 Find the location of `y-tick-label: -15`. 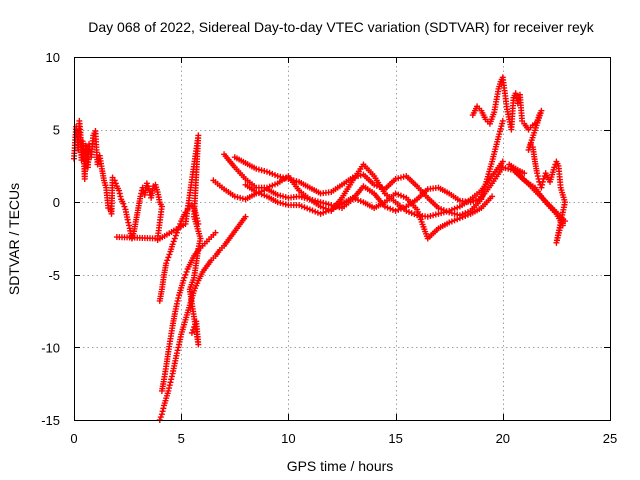

y-tick-label: -15 is located at coordinates (50, 420).